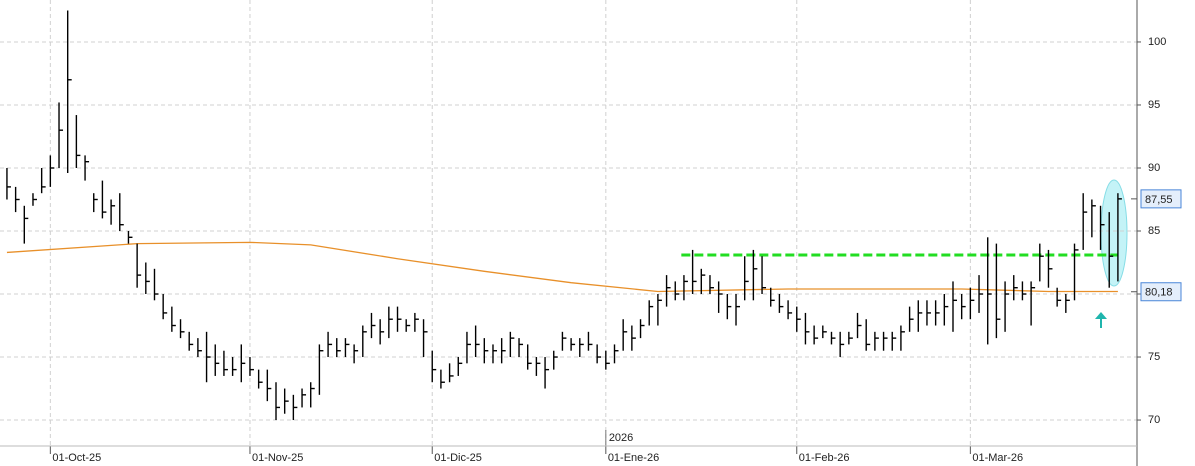 The width and height of the screenshot is (1195, 466). I want to click on price-label: 87,55, so click(1159, 200).